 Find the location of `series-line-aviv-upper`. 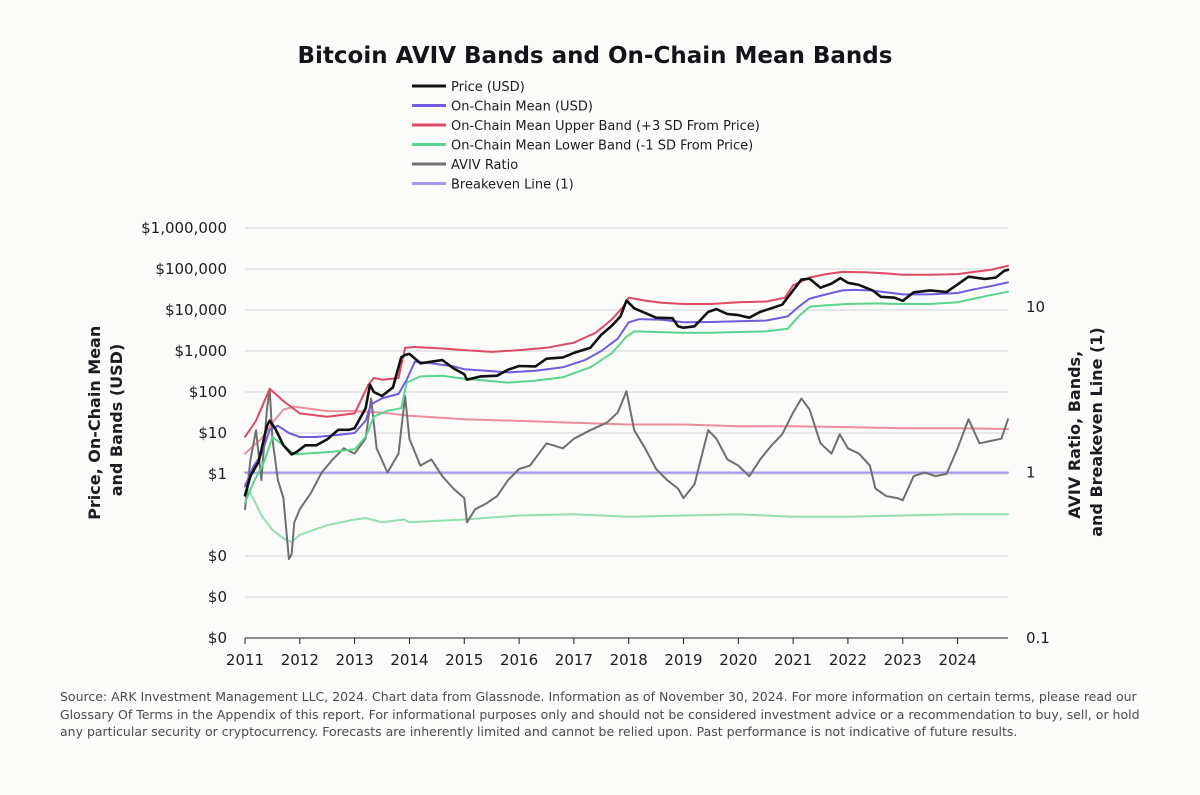

series-line-aviv-upper is located at coordinates (626, 430).